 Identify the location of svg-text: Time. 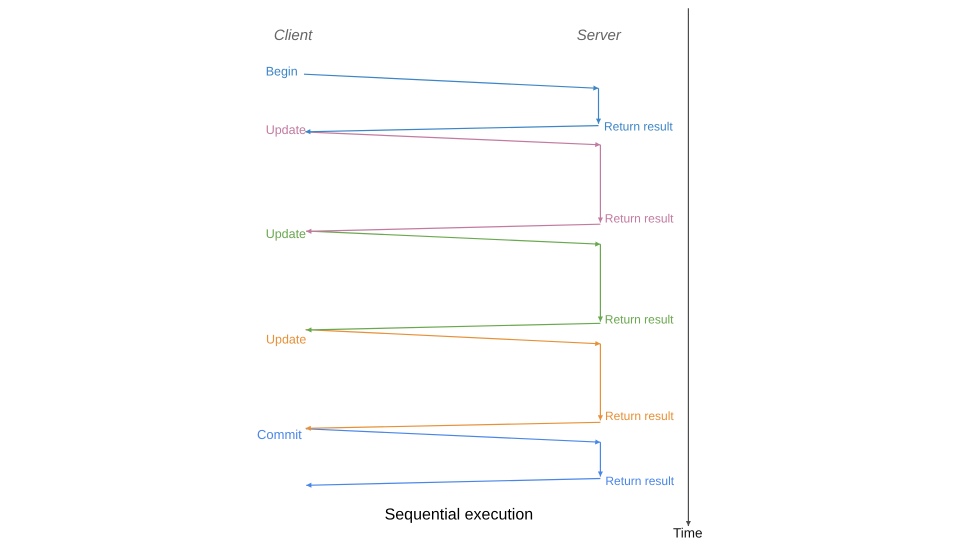
(688, 533).